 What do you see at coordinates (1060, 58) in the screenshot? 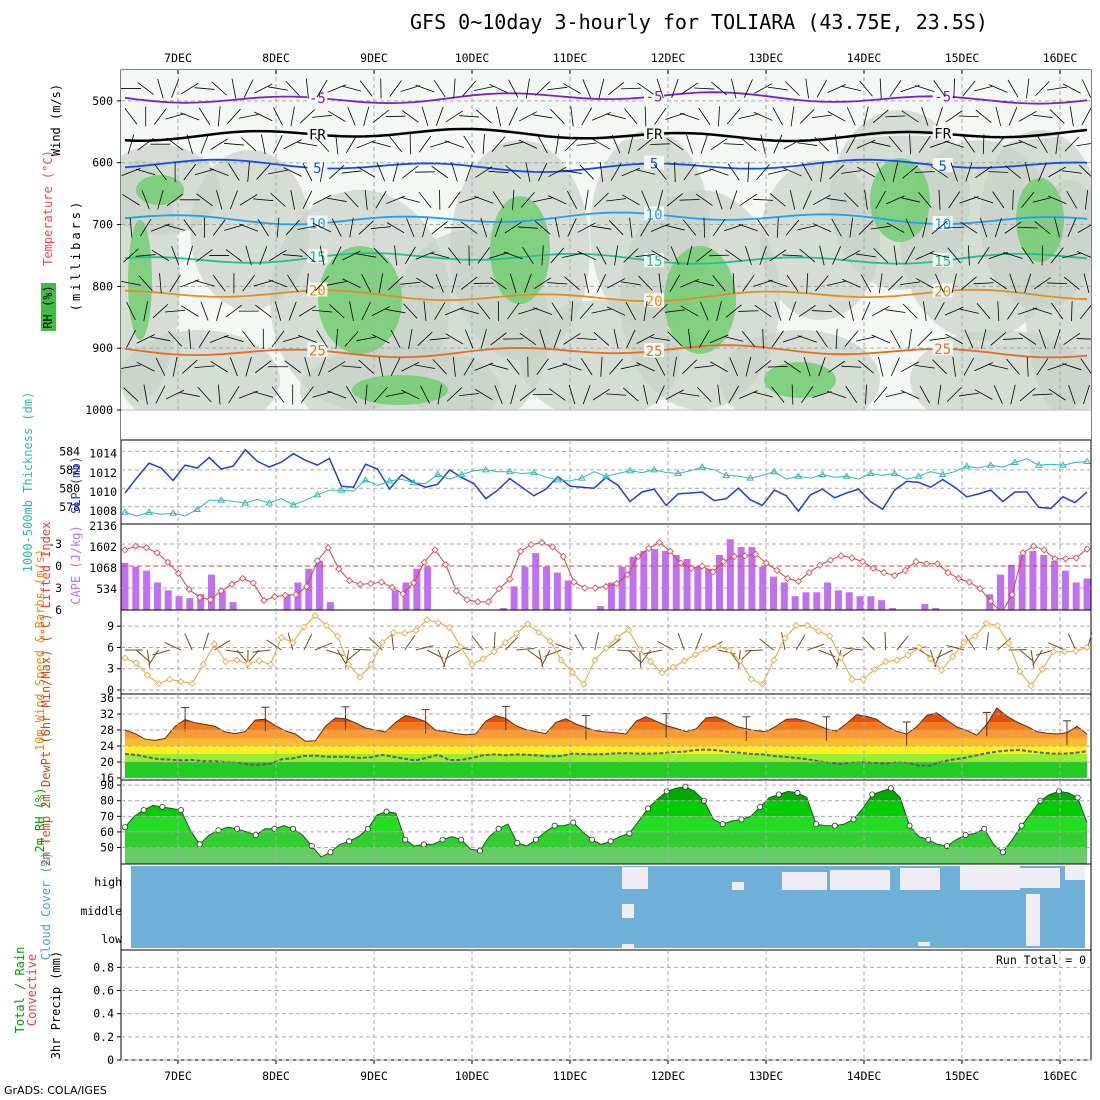
I see `x-tick-label-top: 16DEC` at bounding box center [1060, 58].